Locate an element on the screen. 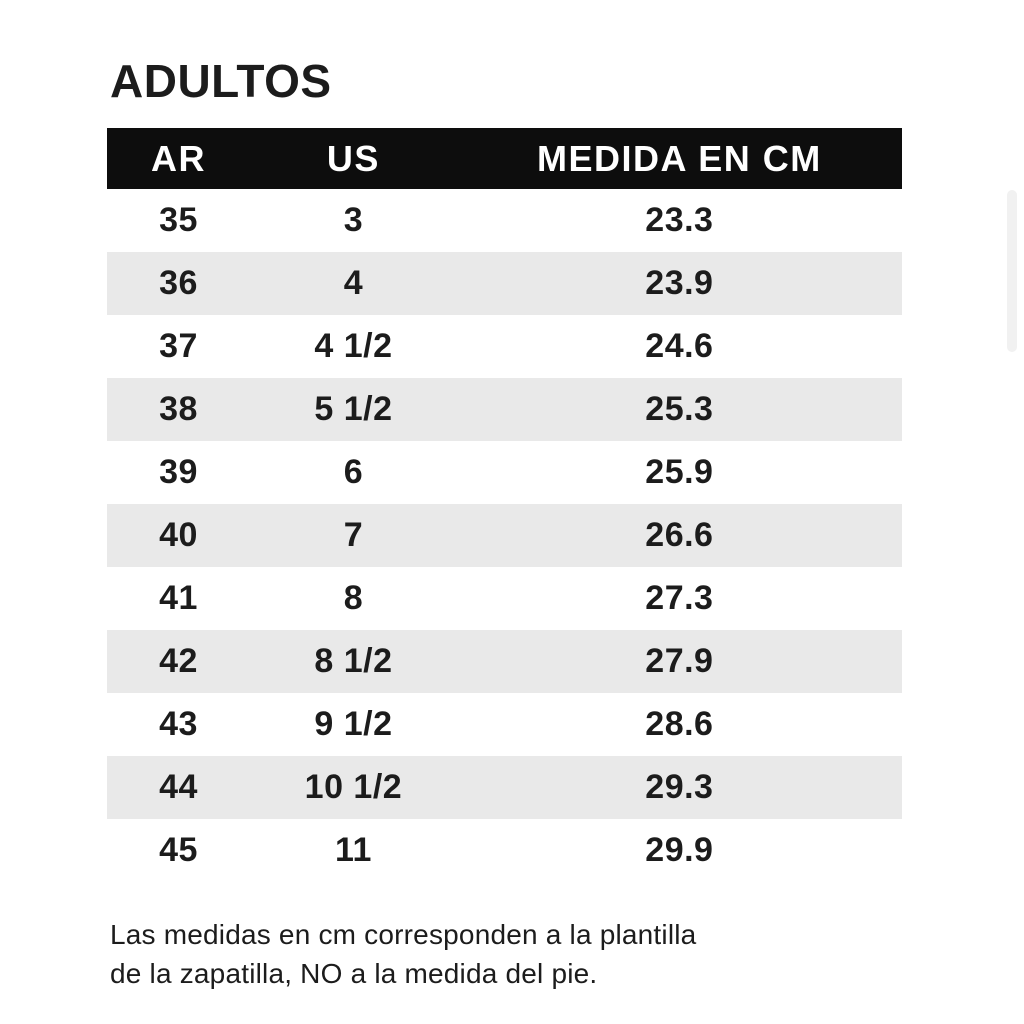  cell-ar: 39 is located at coordinates (178, 472).